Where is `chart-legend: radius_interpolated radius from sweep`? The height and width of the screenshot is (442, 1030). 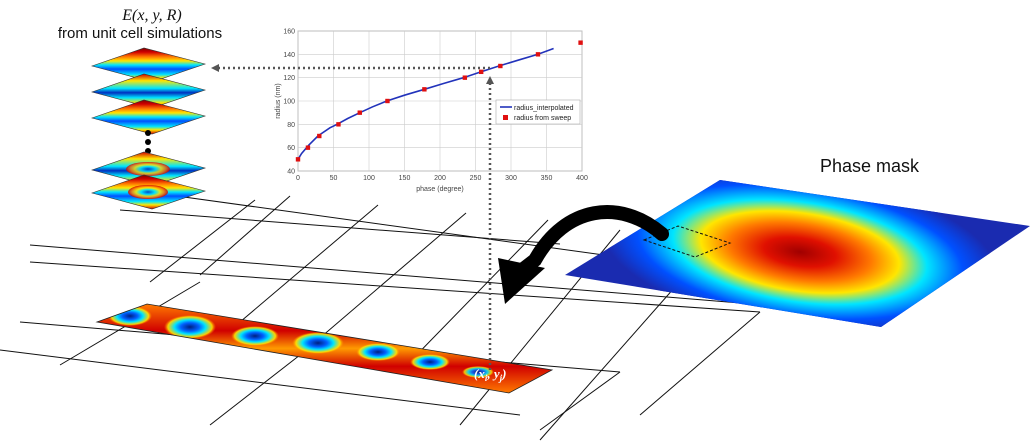
chart-legend: radius_interpolated radius from sweep is located at coordinates (538, 112).